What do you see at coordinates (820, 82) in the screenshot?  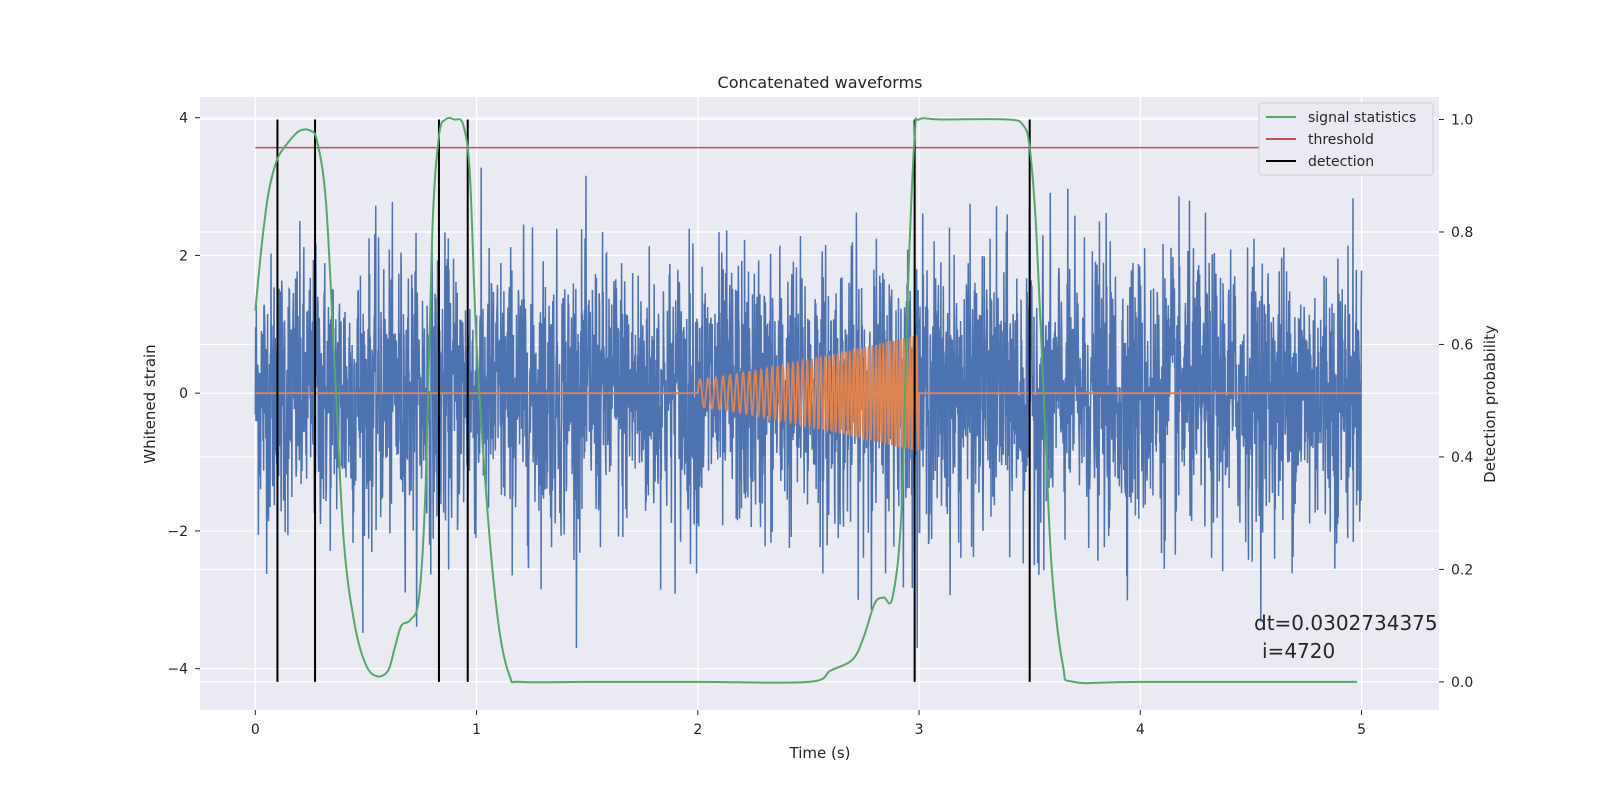 I see `chart-title: Concatenated waveforms` at bounding box center [820, 82].